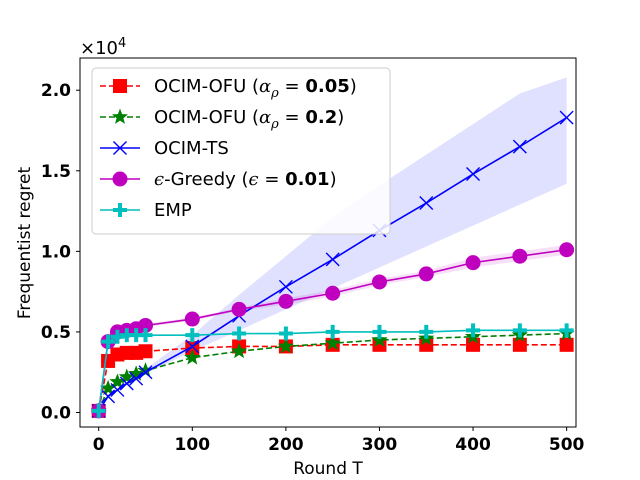 Image resolution: width=640 pixels, height=480 pixels. I want to click on x-axis-label: Round T, so click(328, 469).